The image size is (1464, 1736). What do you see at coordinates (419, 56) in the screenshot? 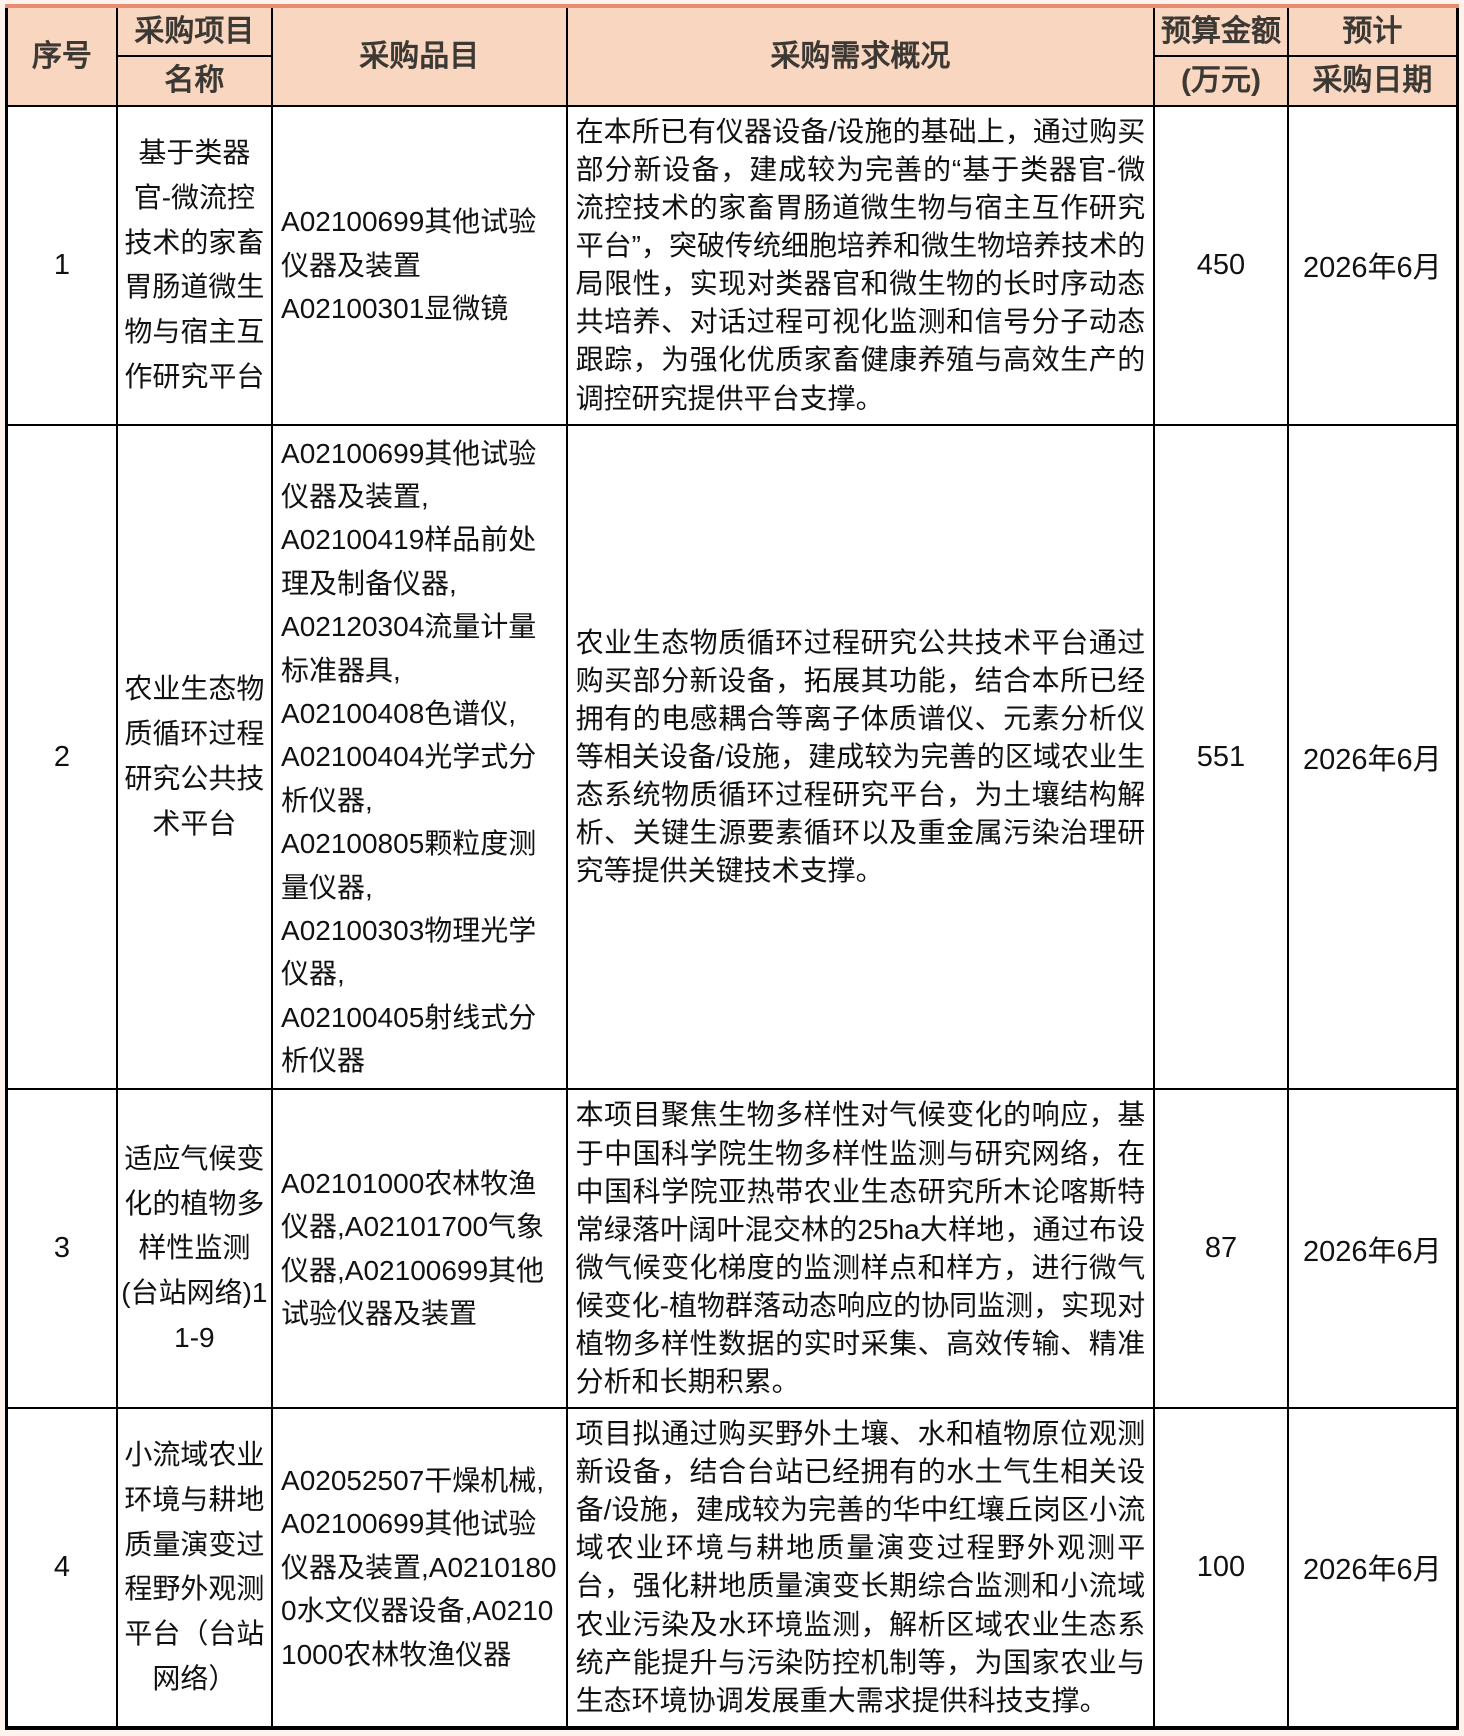
I see `header-procurement-items: 采购品目` at bounding box center [419, 56].